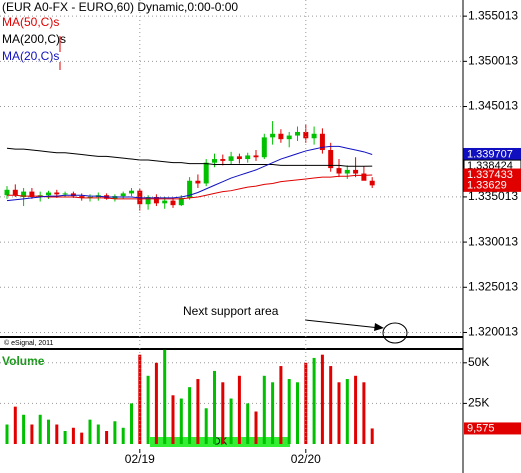 This screenshot has width=521, height=473. I want to click on legend-entry: MA(200,C)s, so click(34, 39).